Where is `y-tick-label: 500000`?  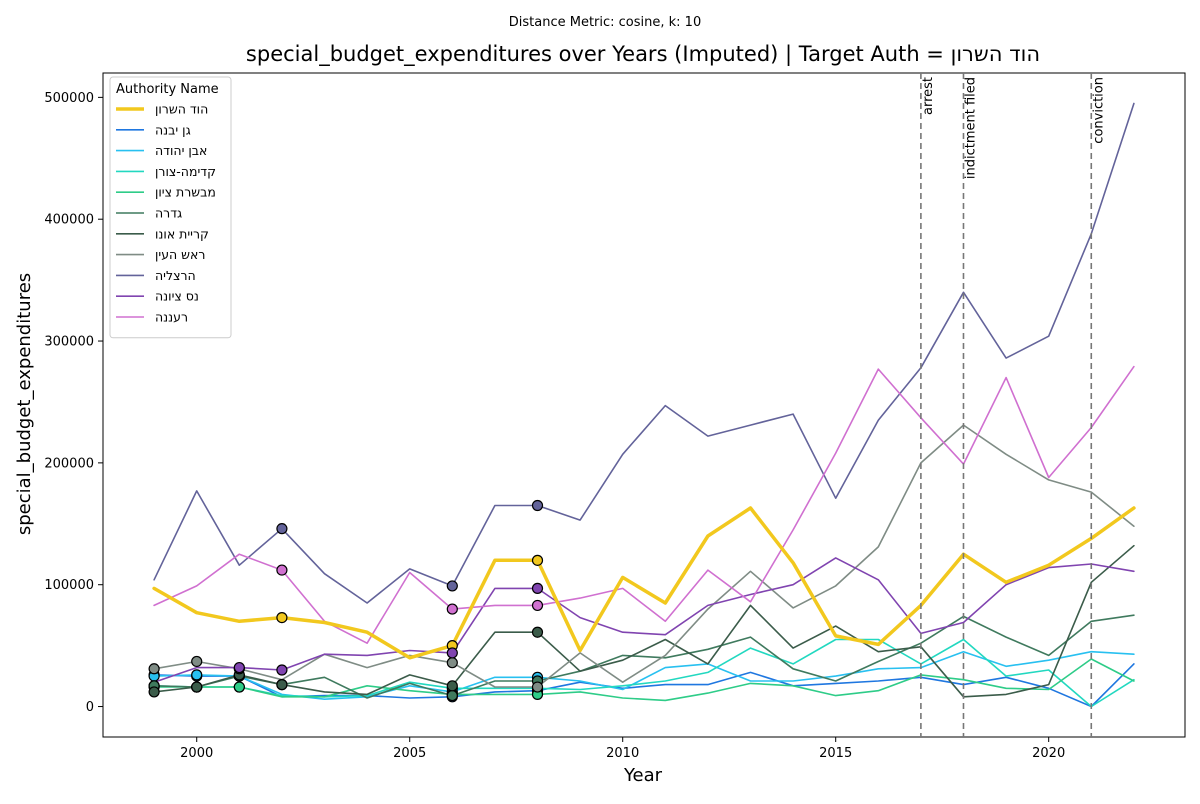 y-tick-label: 500000 is located at coordinates (69, 98).